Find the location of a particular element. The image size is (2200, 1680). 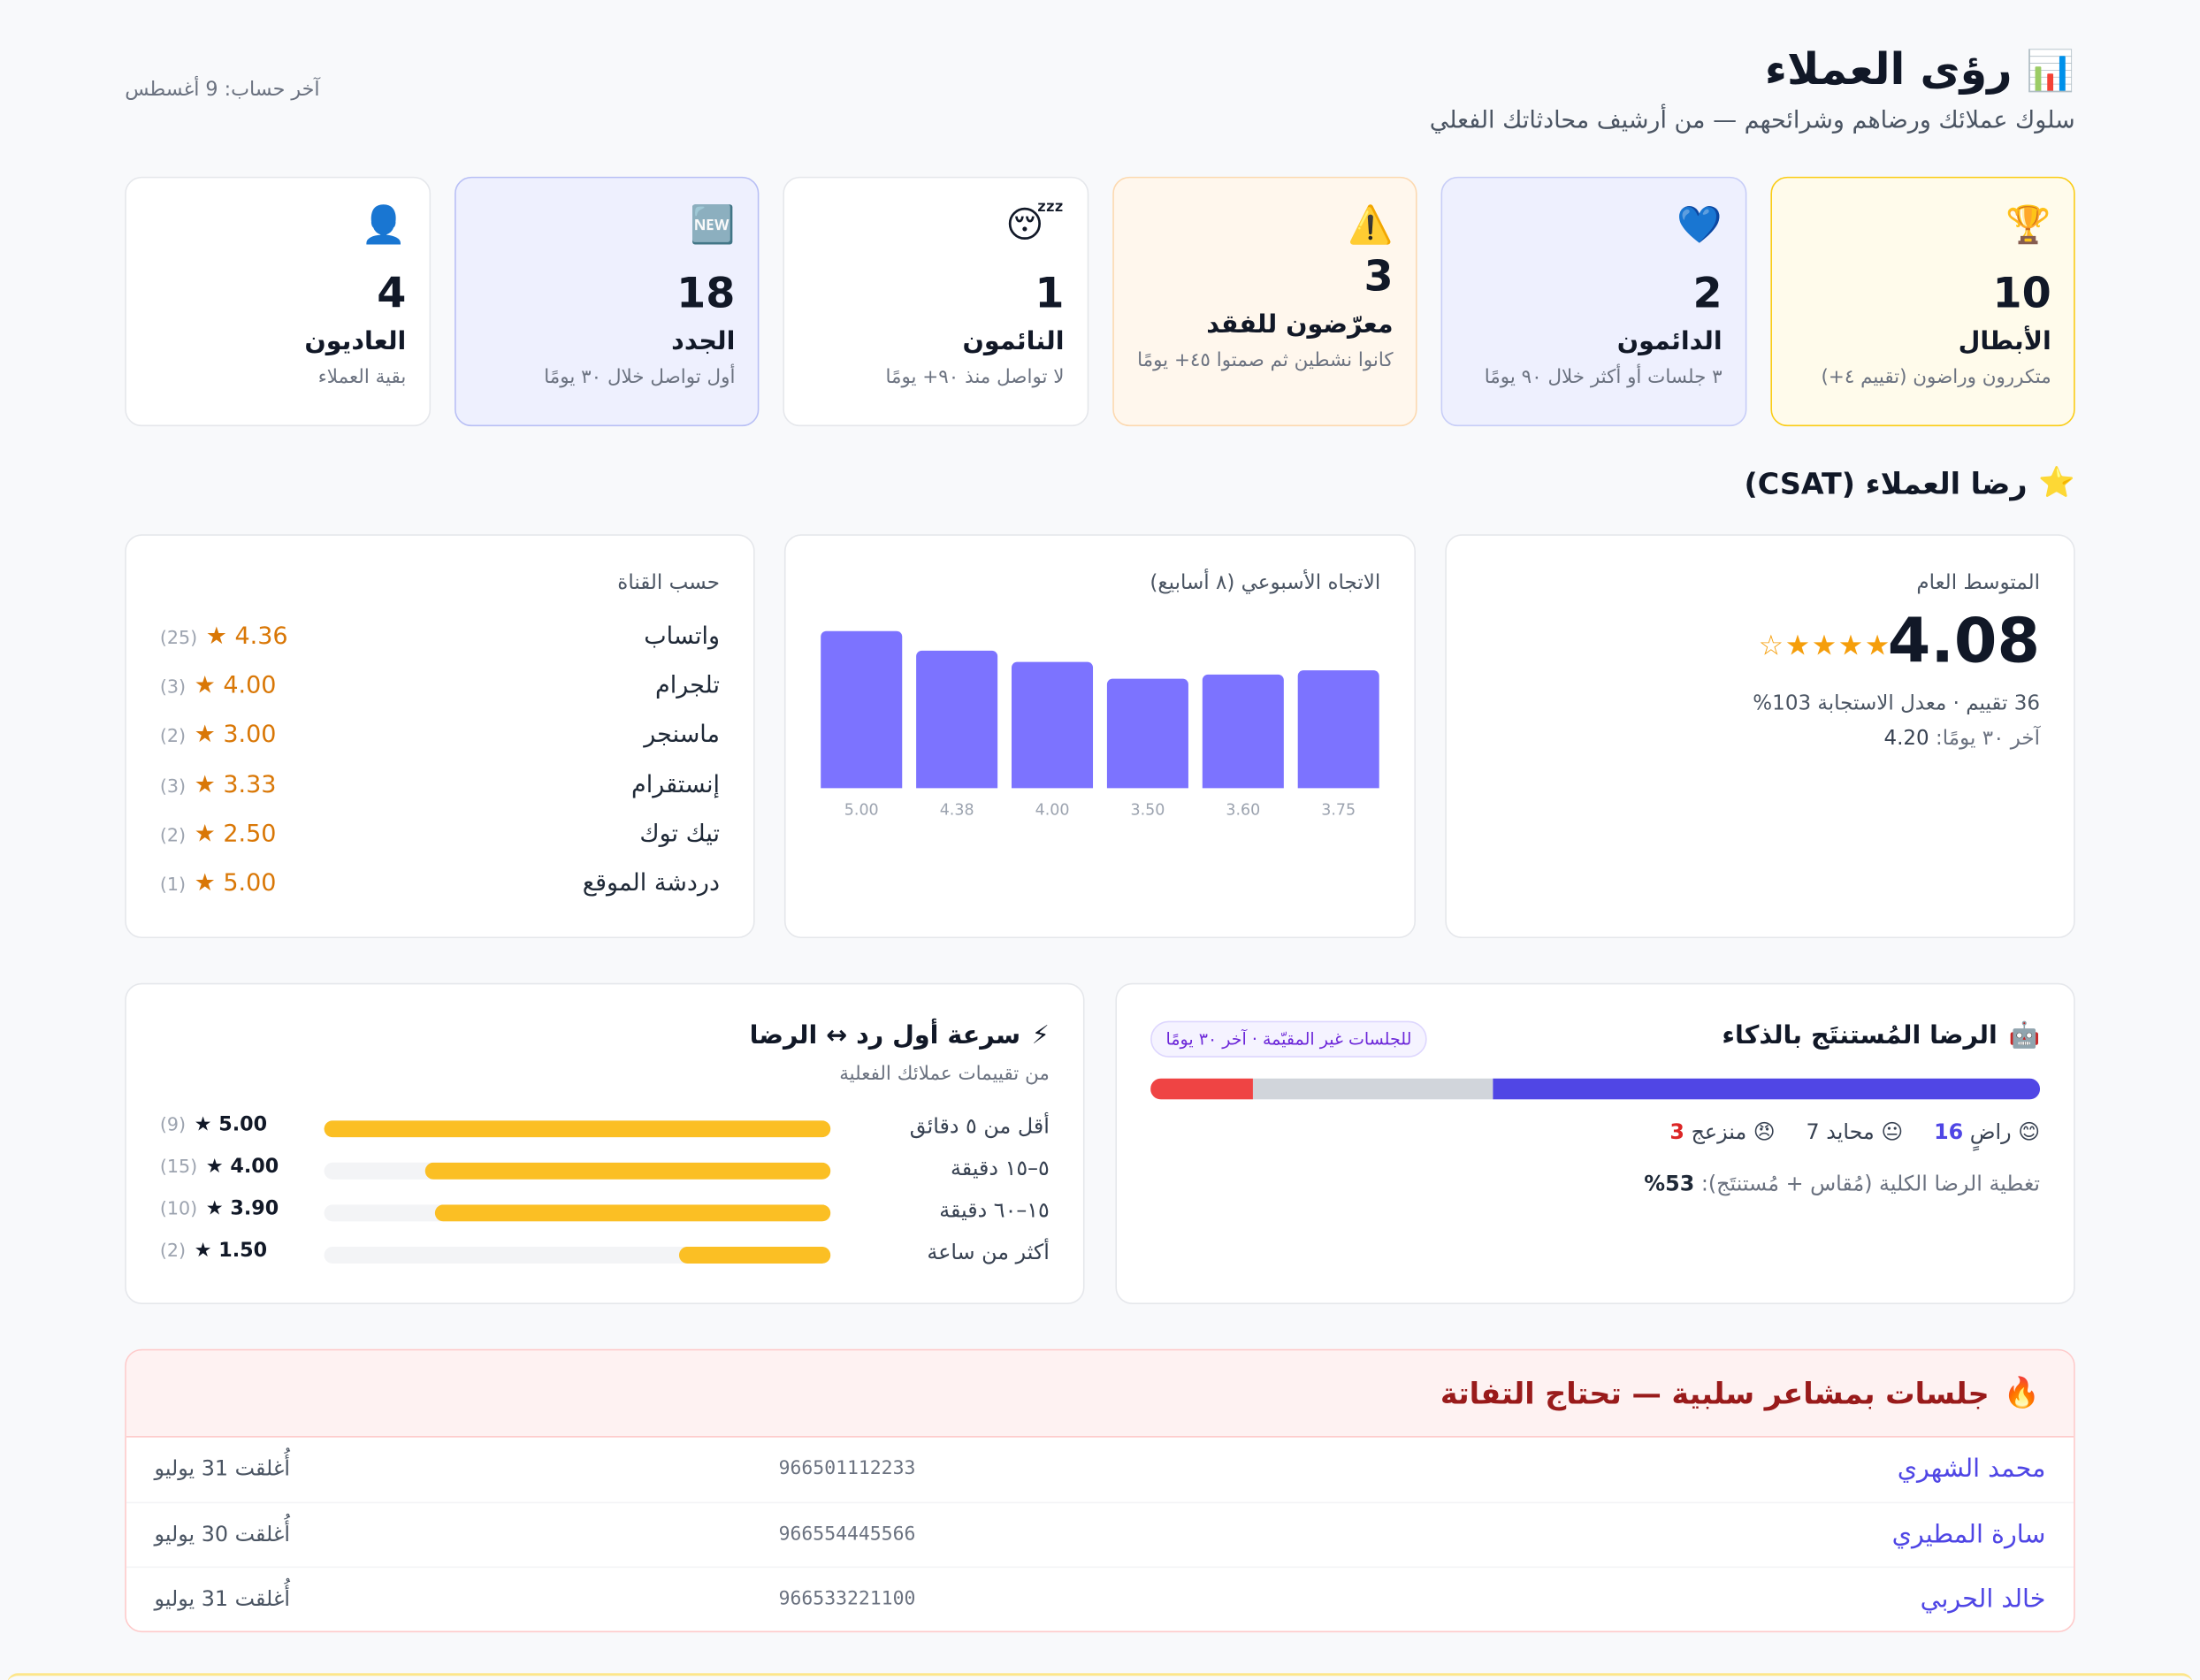

segment-name: العاديون is located at coordinates (355, 341).